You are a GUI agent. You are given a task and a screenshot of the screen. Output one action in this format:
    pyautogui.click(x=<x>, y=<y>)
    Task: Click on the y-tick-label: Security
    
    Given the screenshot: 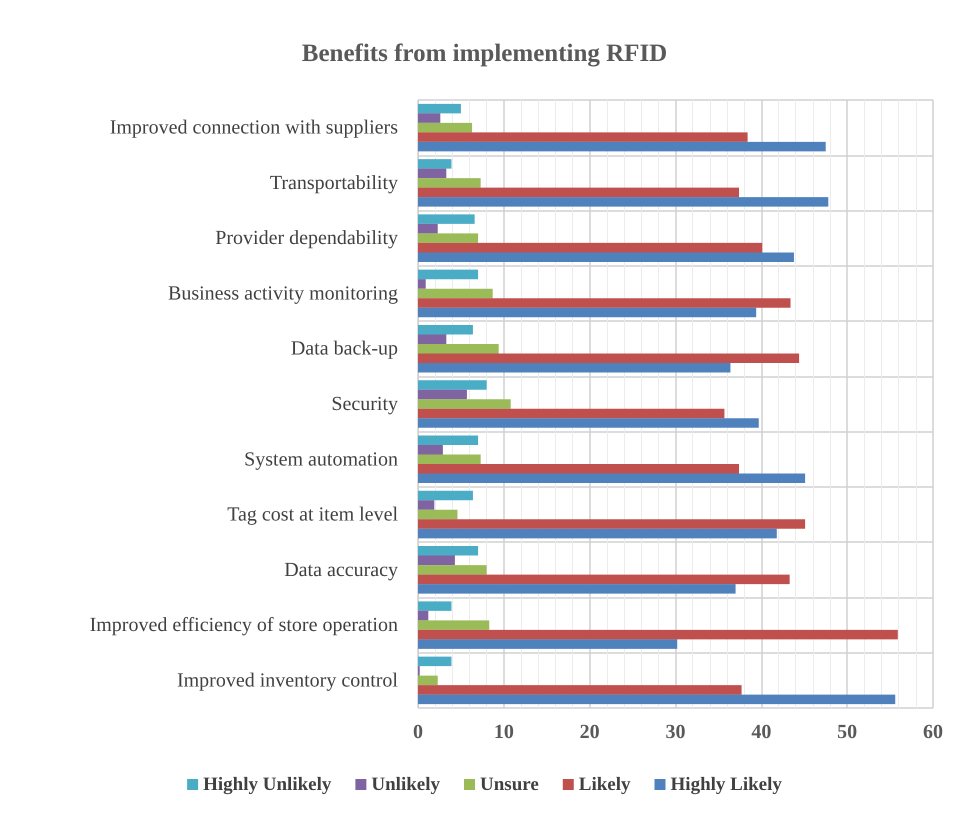 What is the action you would take?
    pyautogui.click(x=364, y=404)
    